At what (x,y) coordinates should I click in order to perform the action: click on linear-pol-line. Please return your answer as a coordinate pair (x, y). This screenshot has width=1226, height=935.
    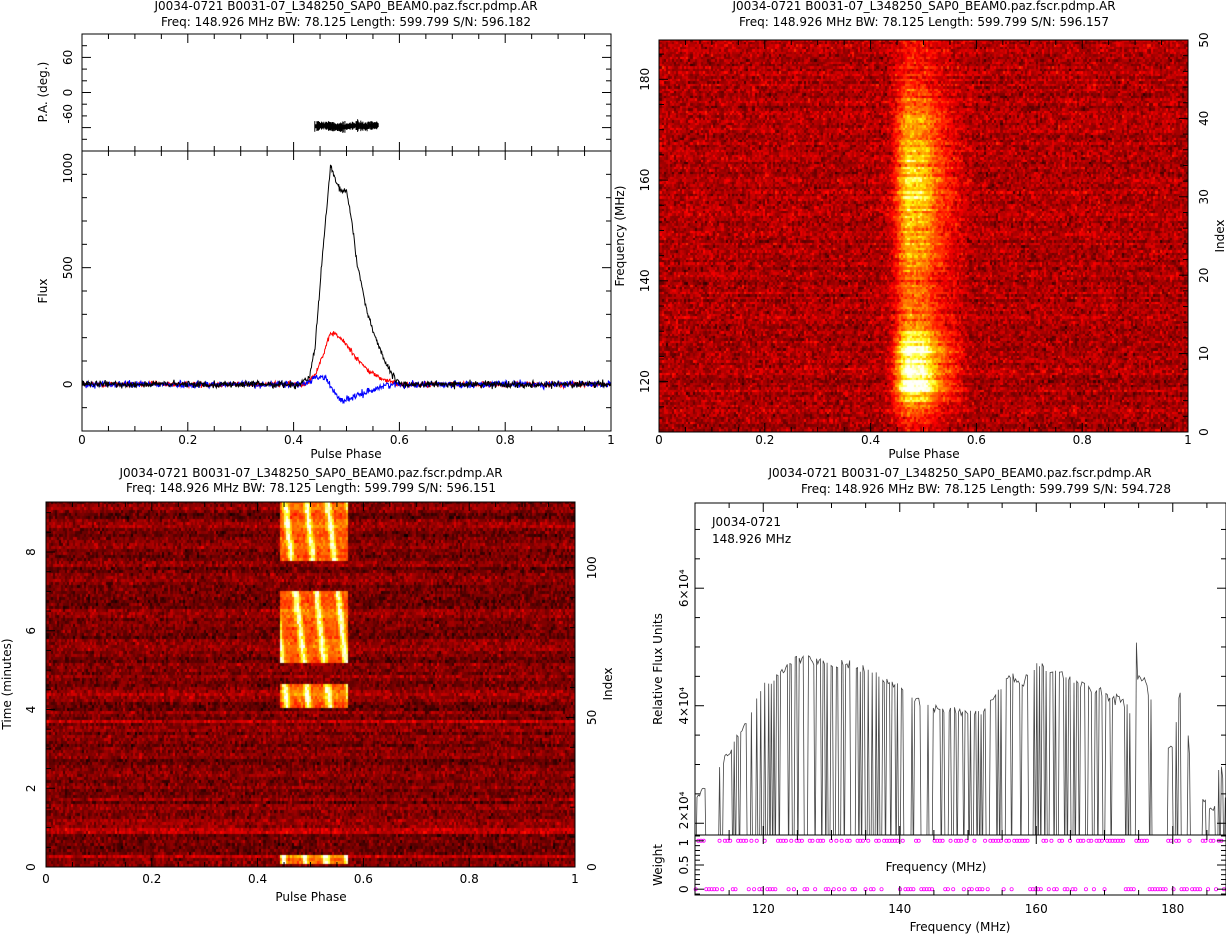
    Looking at the image, I should click on (346, 360).